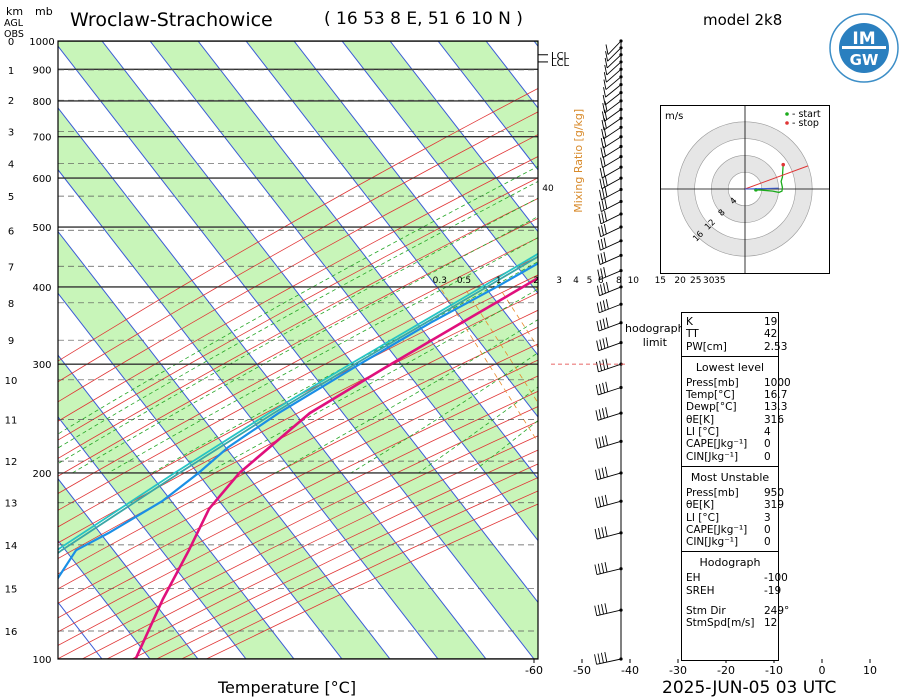  What do you see at coordinates (621, 201) in the screenshot?
I see `wind-barb-dot` at bounding box center [621, 201].